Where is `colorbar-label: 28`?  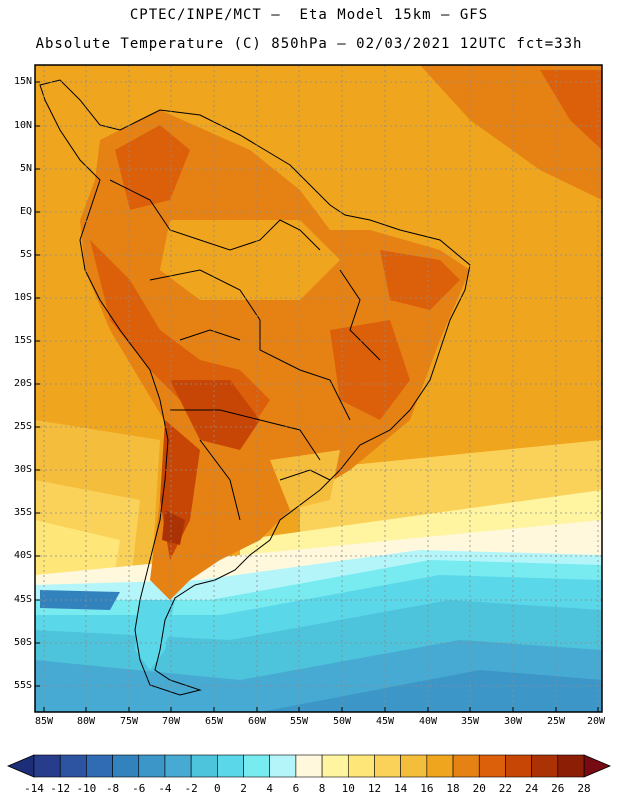 colorbar-label: 28 is located at coordinates (584, 788).